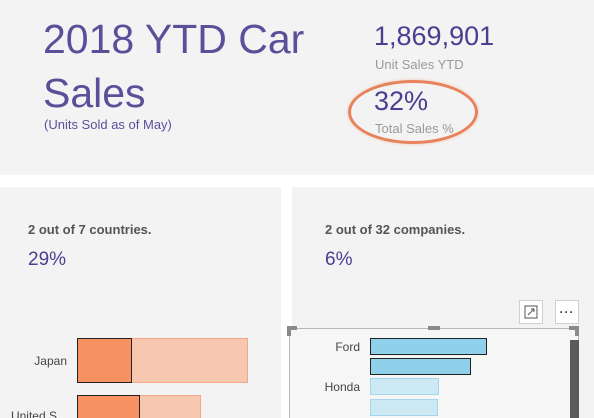 The height and width of the screenshot is (418, 594). I want to click on more-options-button: ···, so click(567, 312).